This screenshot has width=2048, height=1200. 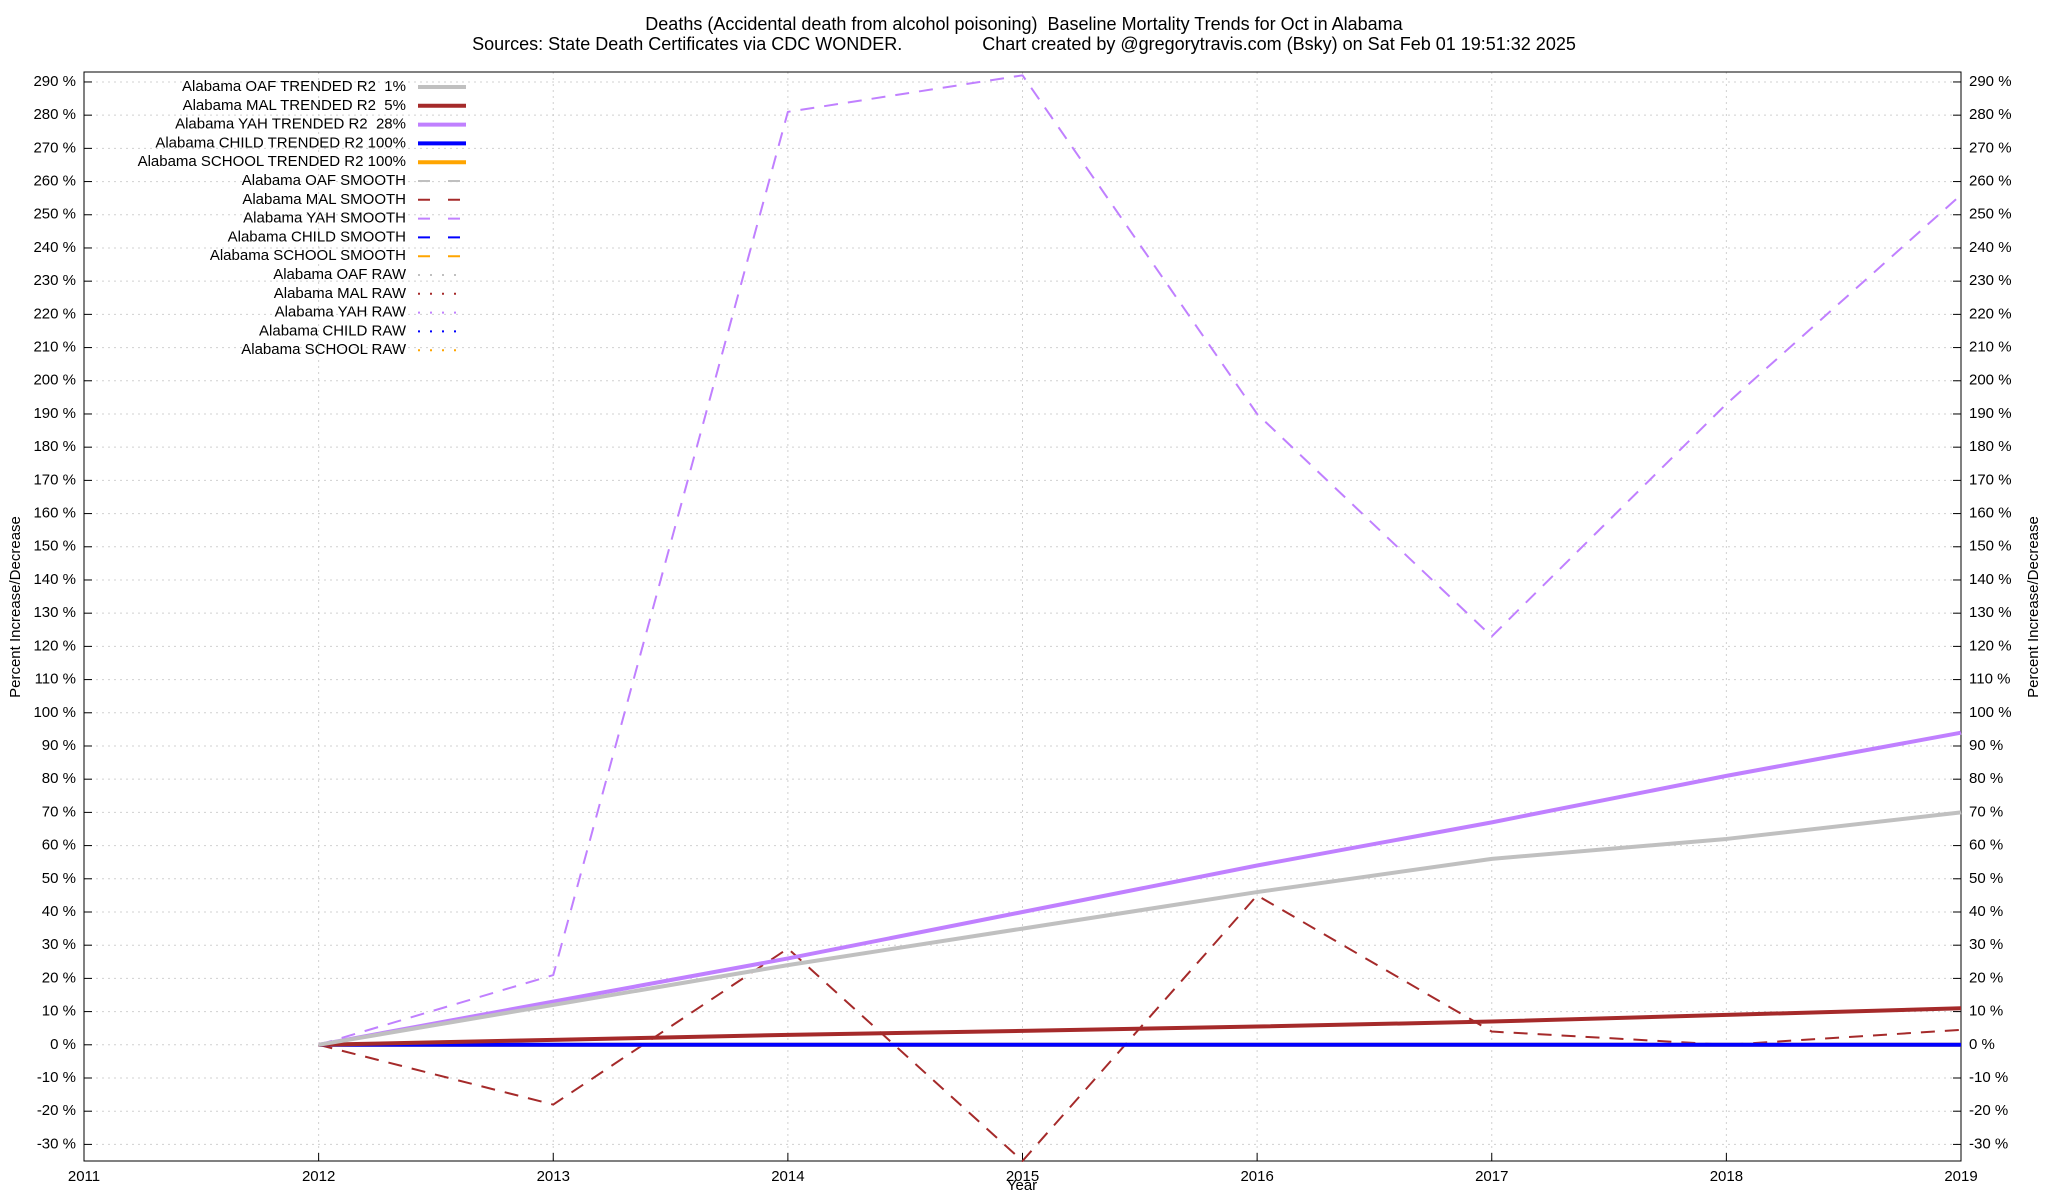 What do you see at coordinates (1990, 347) in the screenshot?
I see `y2-tick-label: 210 %` at bounding box center [1990, 347].